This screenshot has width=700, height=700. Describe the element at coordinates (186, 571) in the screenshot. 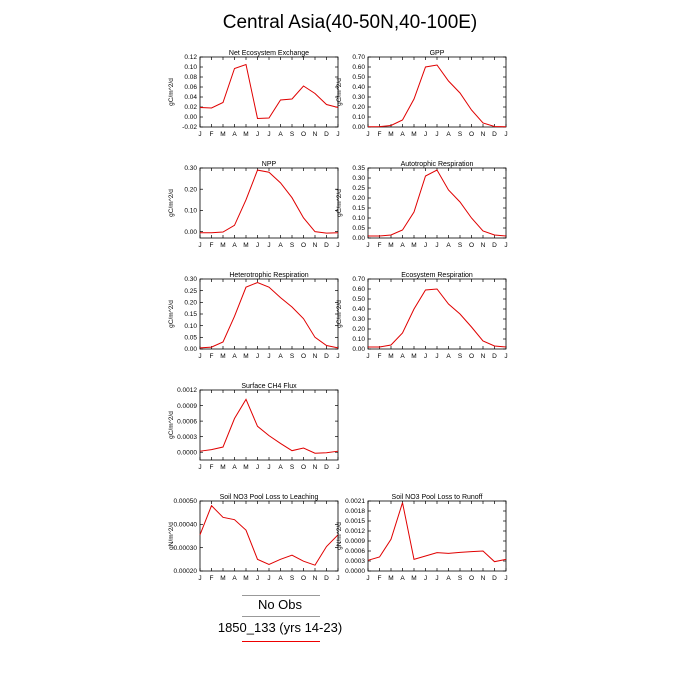

I see `y-tick-label: 0.00020` at that location.